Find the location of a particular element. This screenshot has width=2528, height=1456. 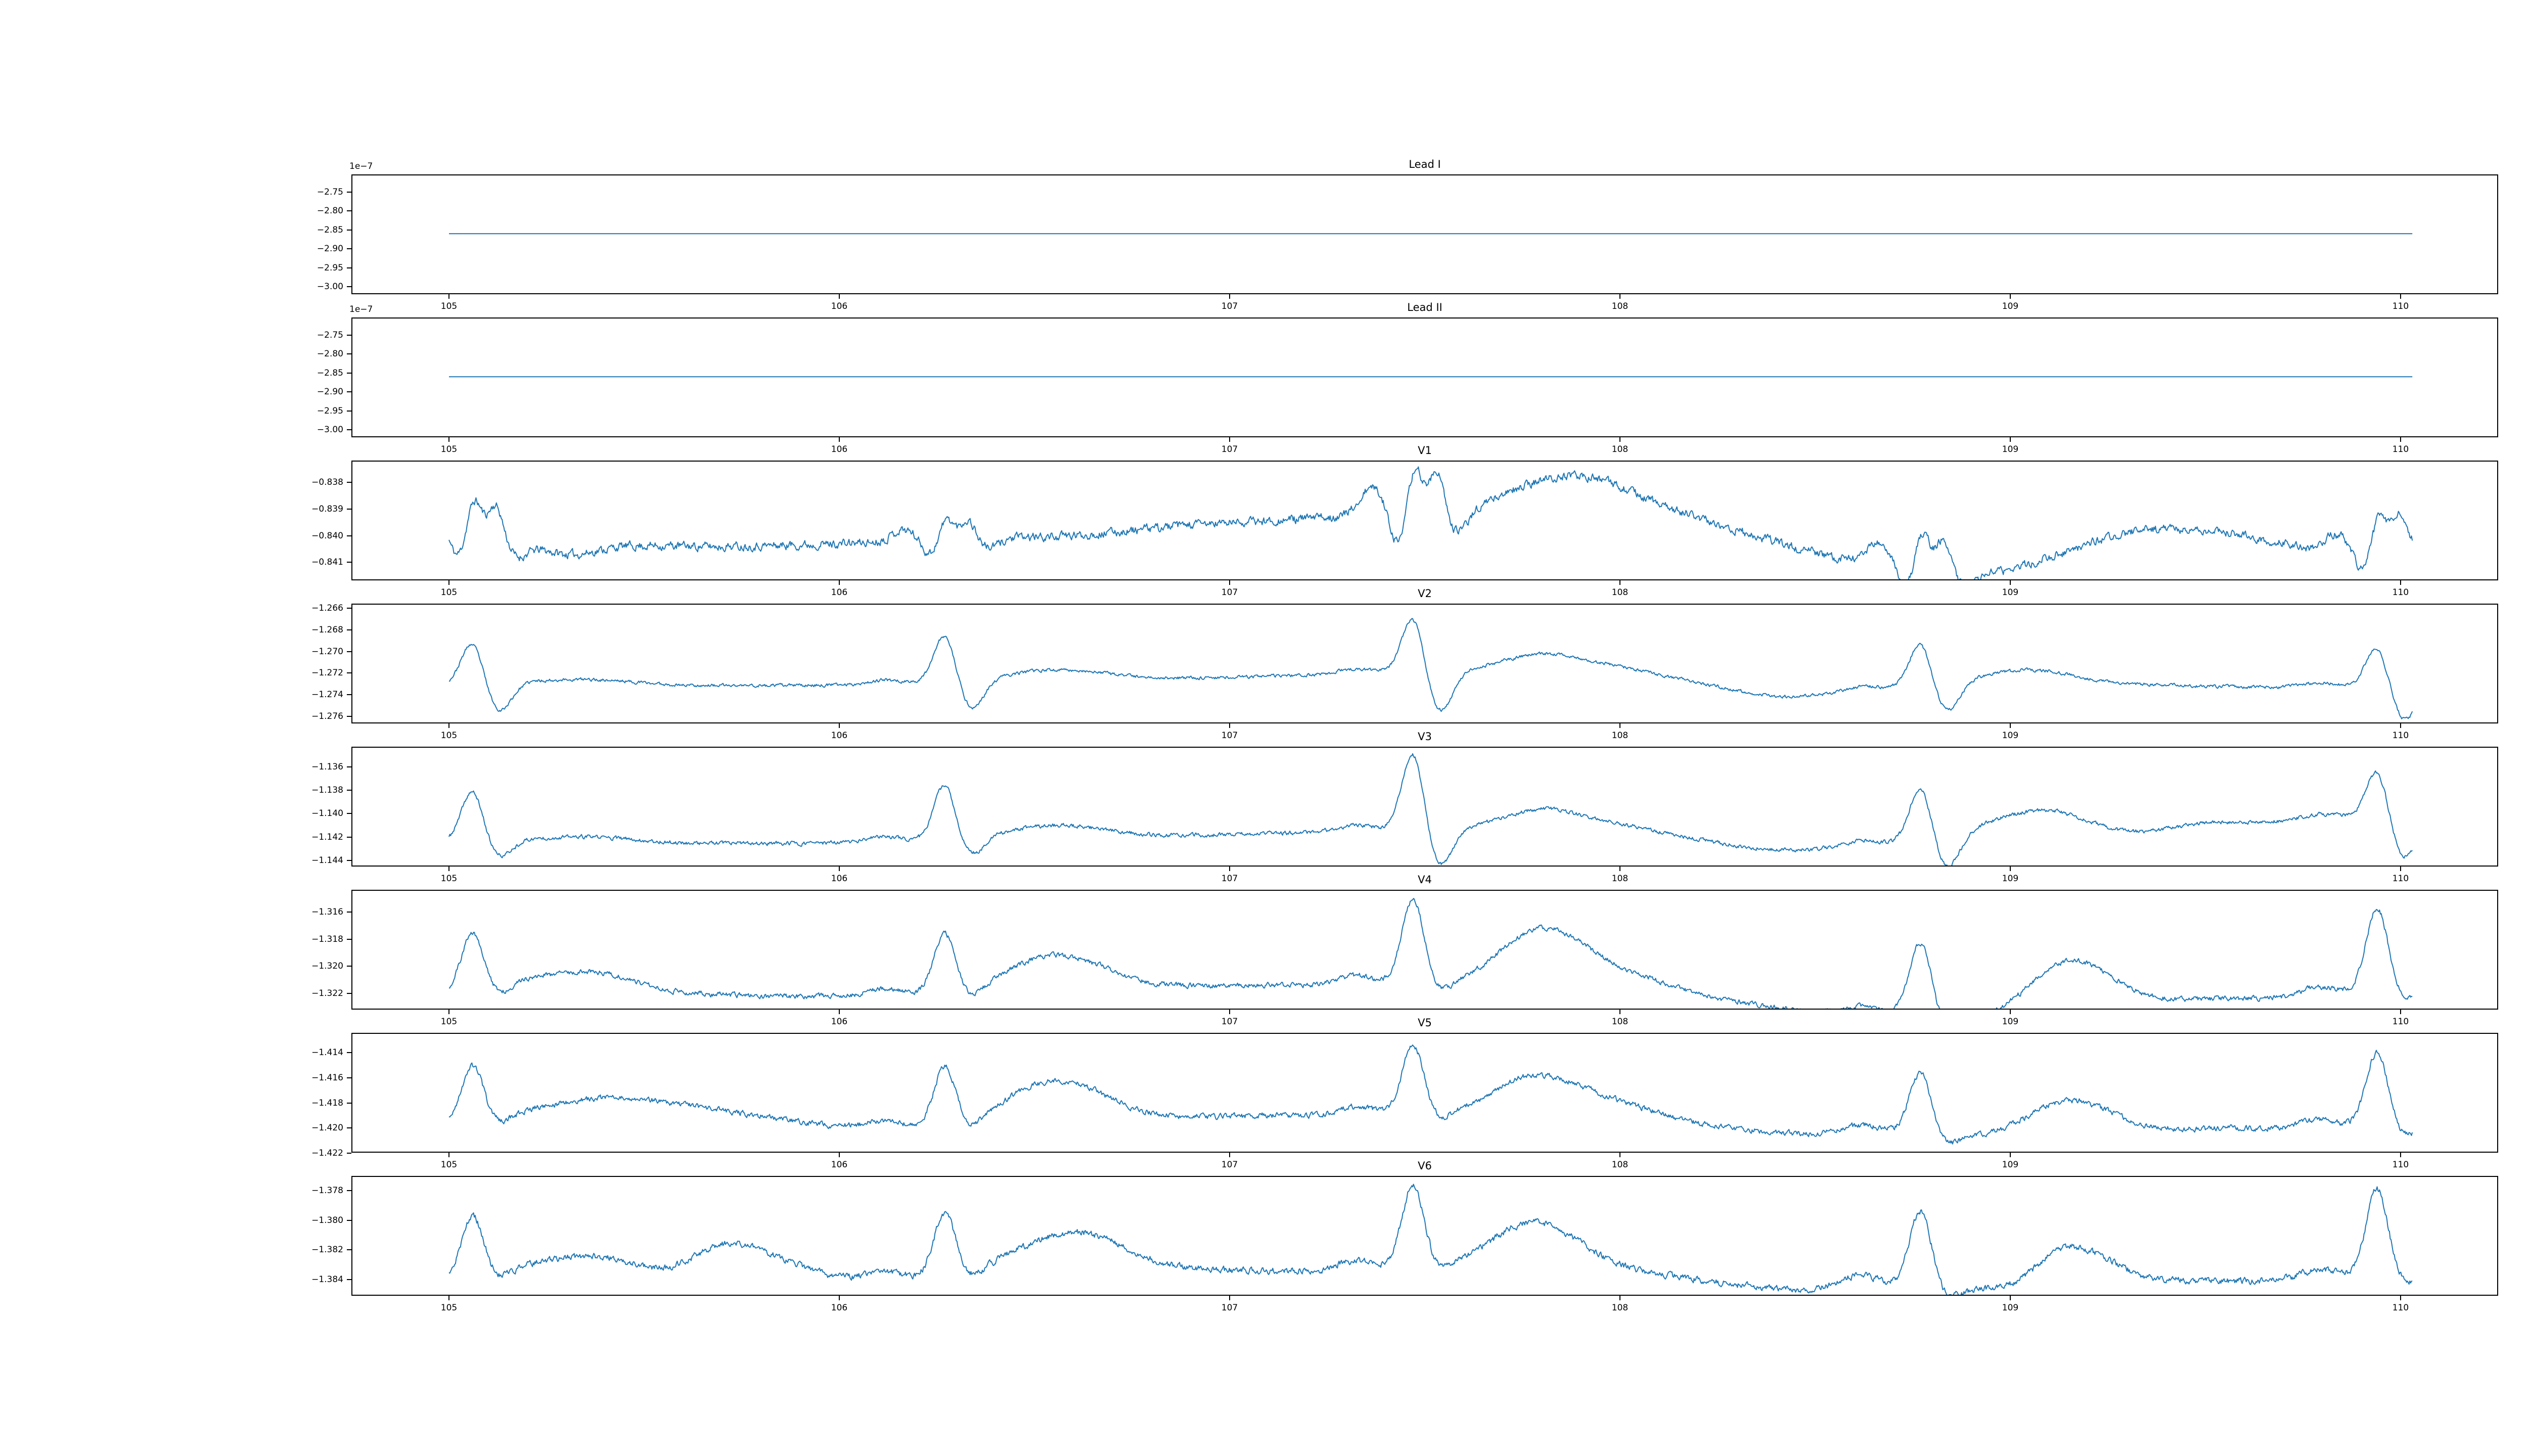

axes-frame-v5 is located at coordinates (1425, 1093).